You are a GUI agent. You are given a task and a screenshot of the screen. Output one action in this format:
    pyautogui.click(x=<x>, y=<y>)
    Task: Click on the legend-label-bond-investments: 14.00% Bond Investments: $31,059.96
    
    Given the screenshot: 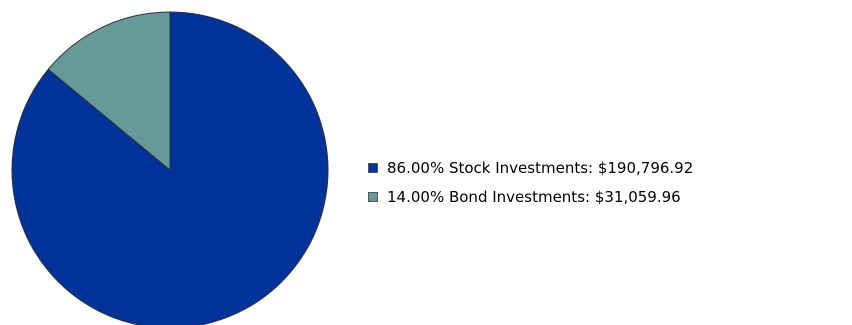 What is the action you would take?
    pyautogui.click(x=534, y=196)
    